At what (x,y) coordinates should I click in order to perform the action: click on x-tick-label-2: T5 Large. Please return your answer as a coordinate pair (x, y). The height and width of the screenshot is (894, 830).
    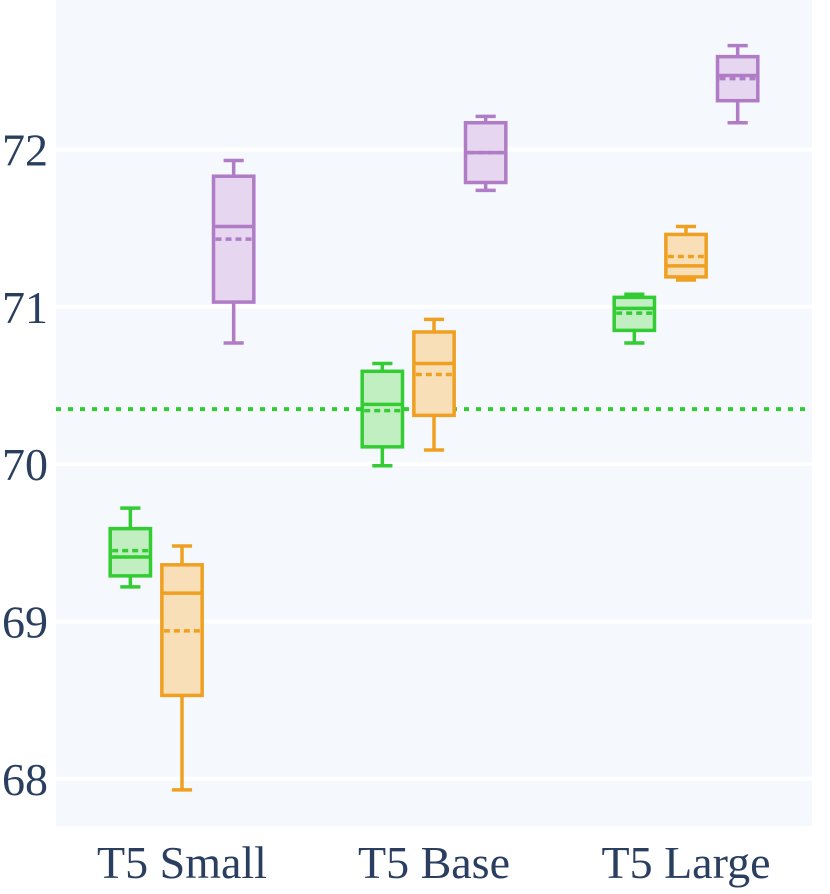
    Looking at the image, I should click on (685, 862).